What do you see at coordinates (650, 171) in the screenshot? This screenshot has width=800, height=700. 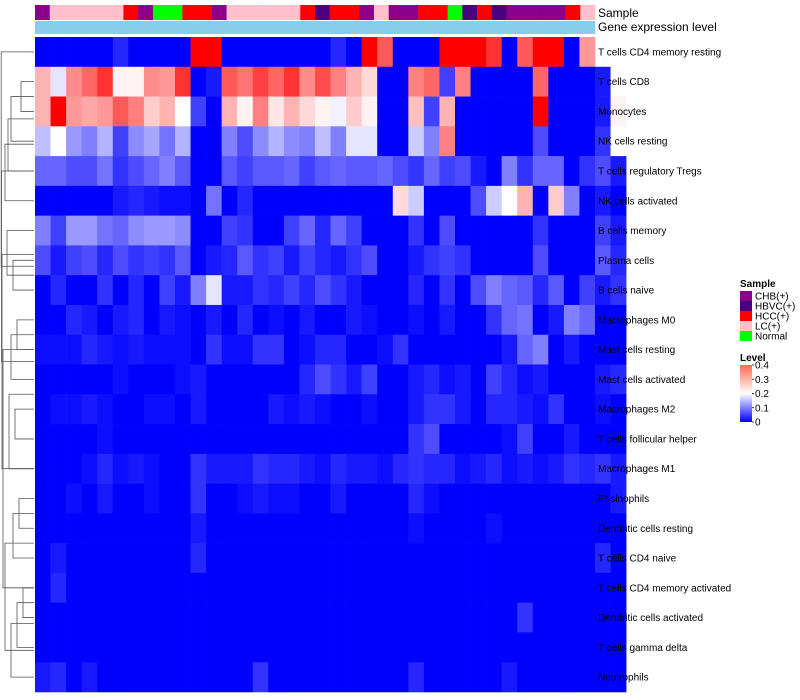 I see `row-label: T cells regulatory Tregs` at bounding box center [650, 171].